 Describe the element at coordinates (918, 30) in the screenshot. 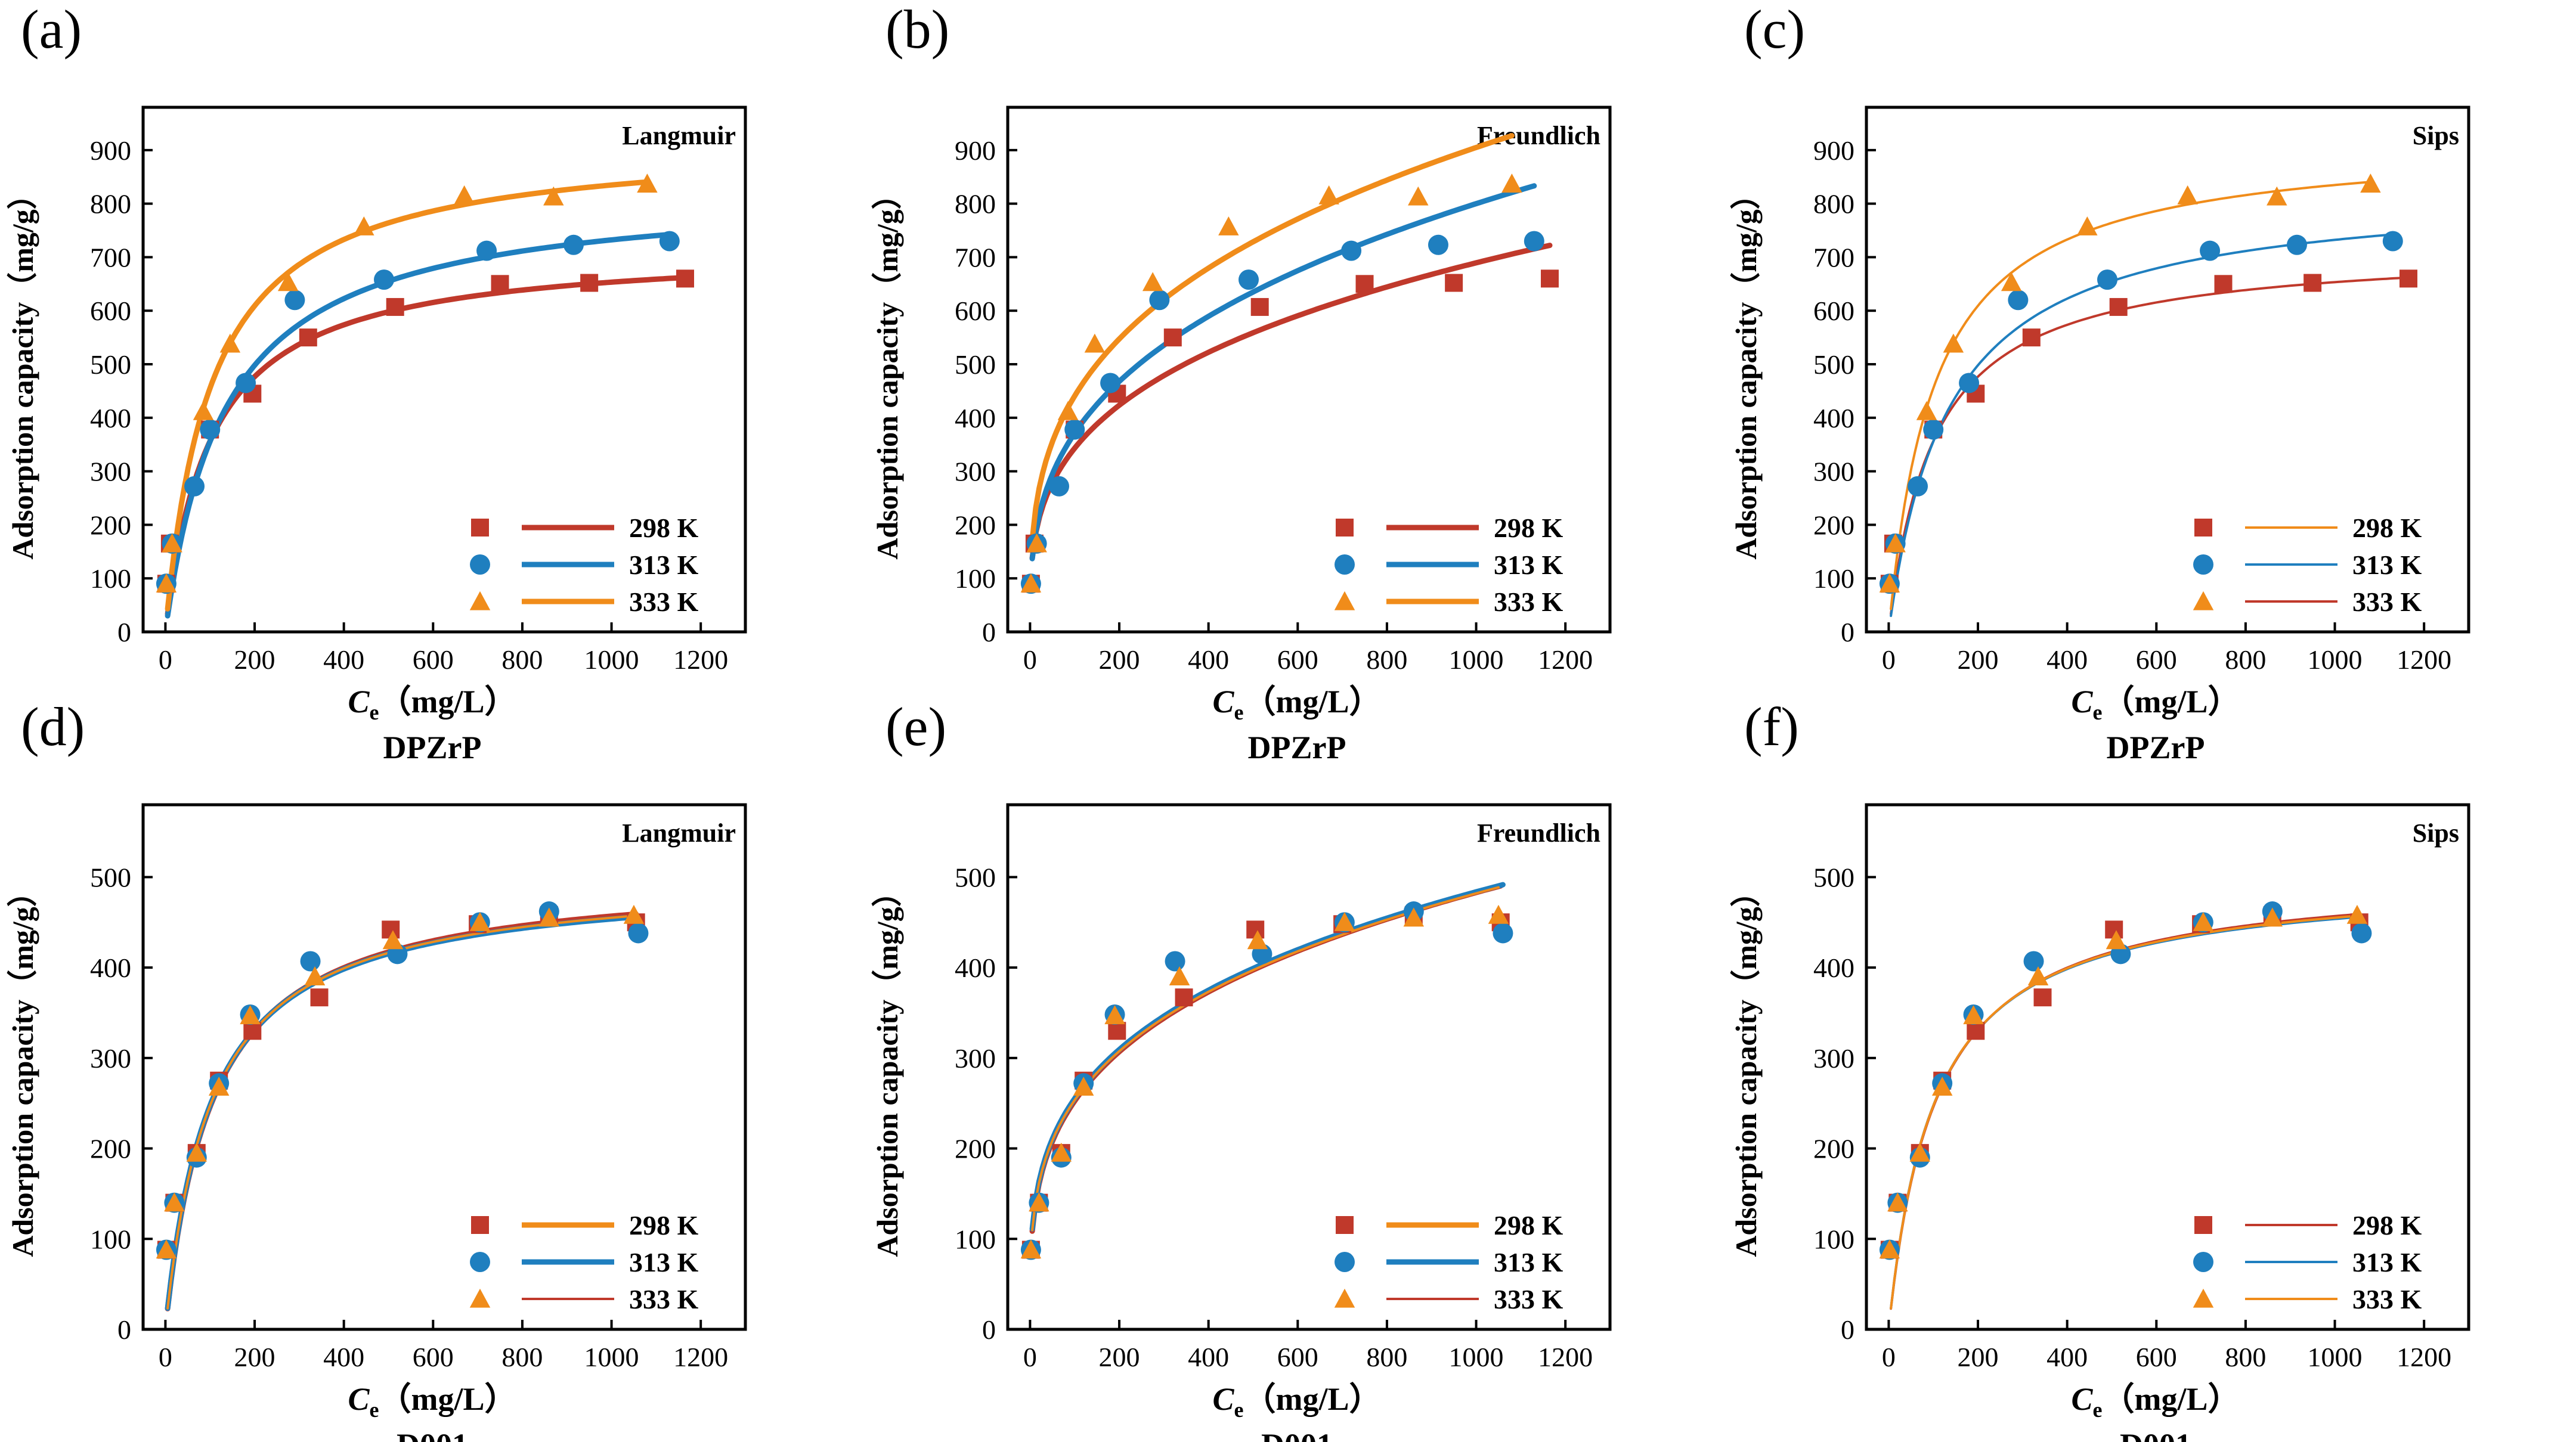

I see `panel-label: (b)` at that location.